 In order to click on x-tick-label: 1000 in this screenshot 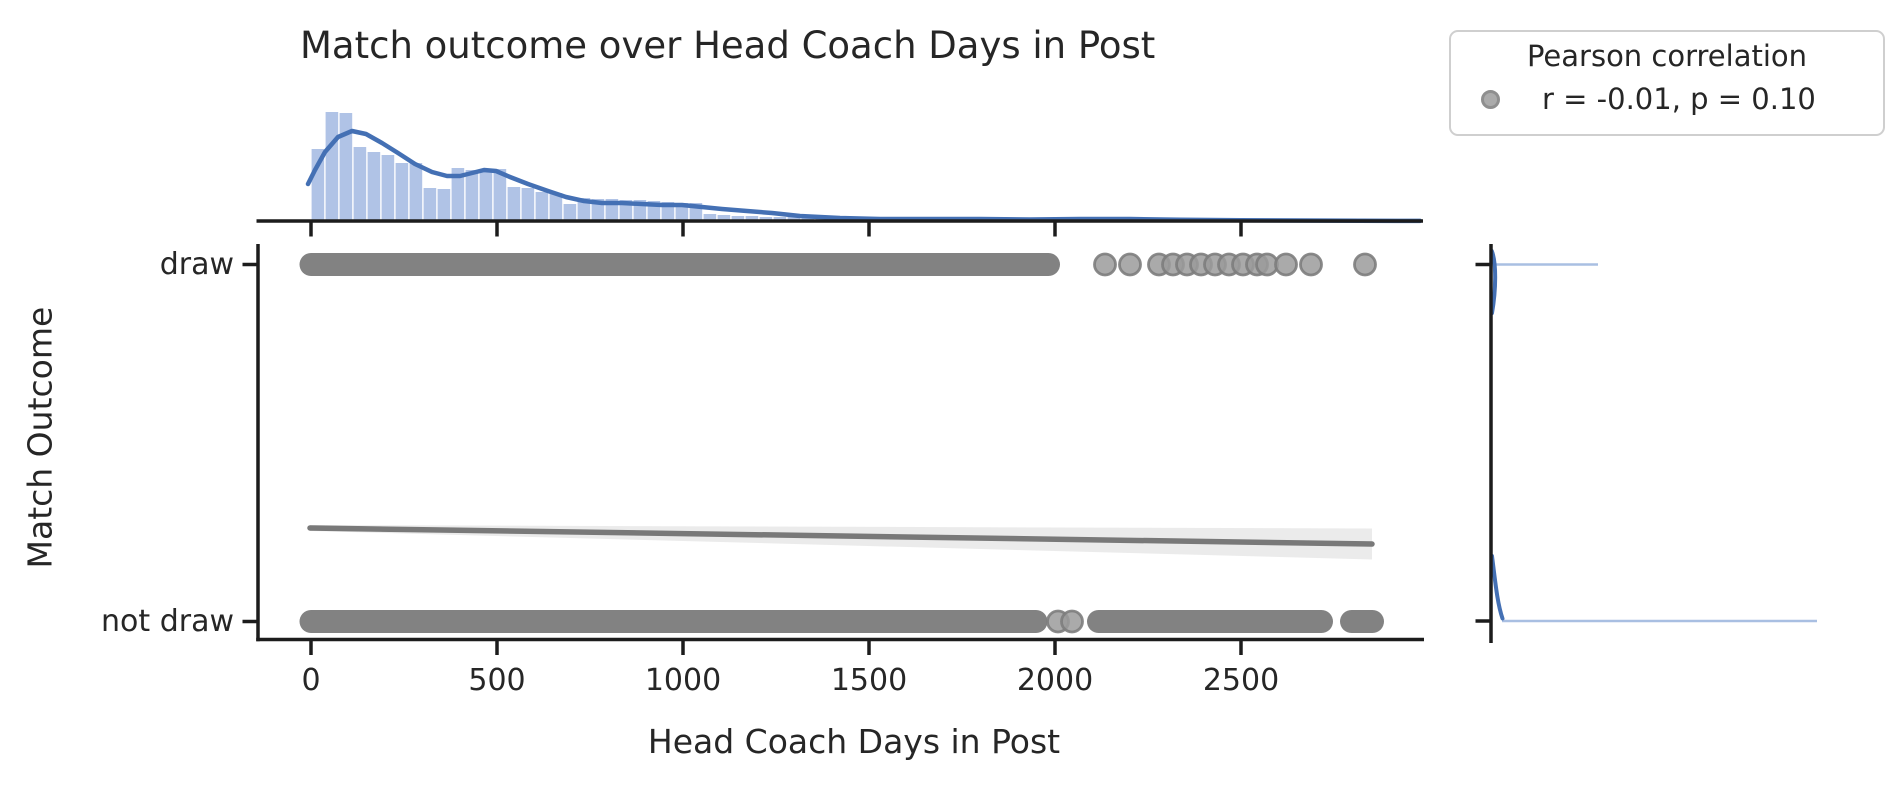, I will do `click(683, 680)`.